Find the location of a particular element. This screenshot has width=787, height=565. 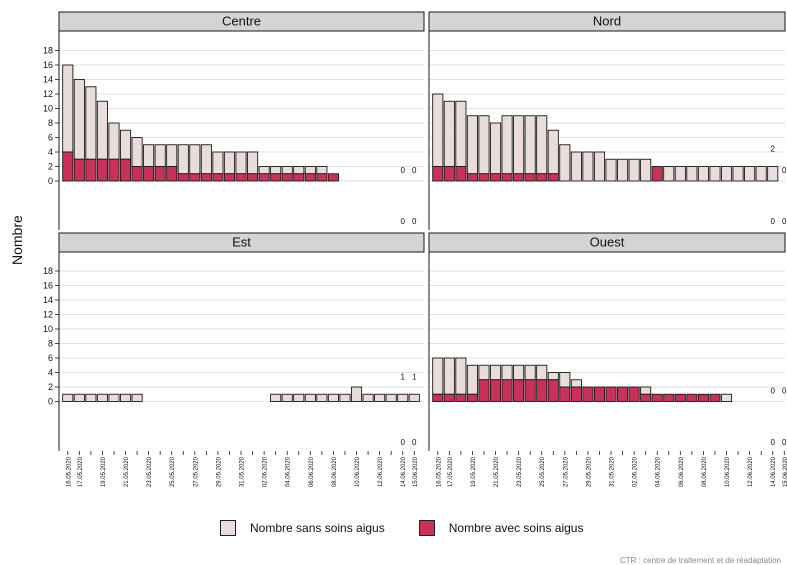

panel-title-est: Est is located at coordinates (241, 242).